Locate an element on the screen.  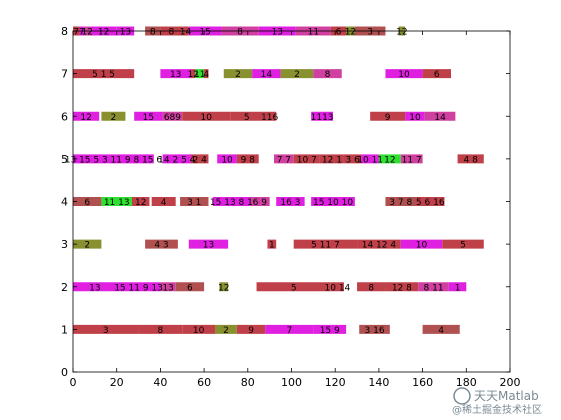
bar-label: 6 9 is located at coordinates (260, 203).